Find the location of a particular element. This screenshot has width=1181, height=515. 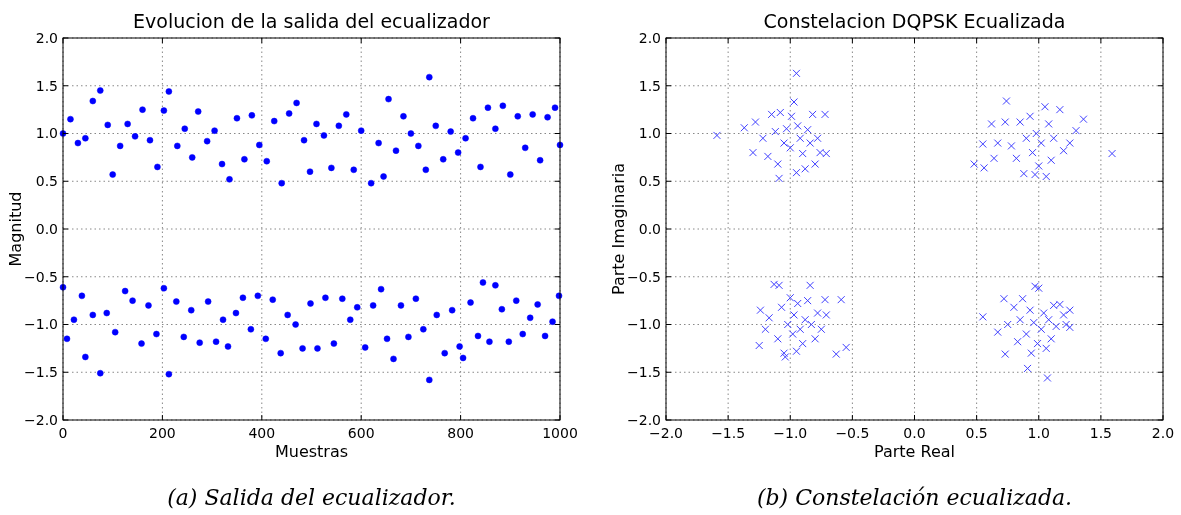

x-tick-label: 400 is located at coordinates (262, 433).